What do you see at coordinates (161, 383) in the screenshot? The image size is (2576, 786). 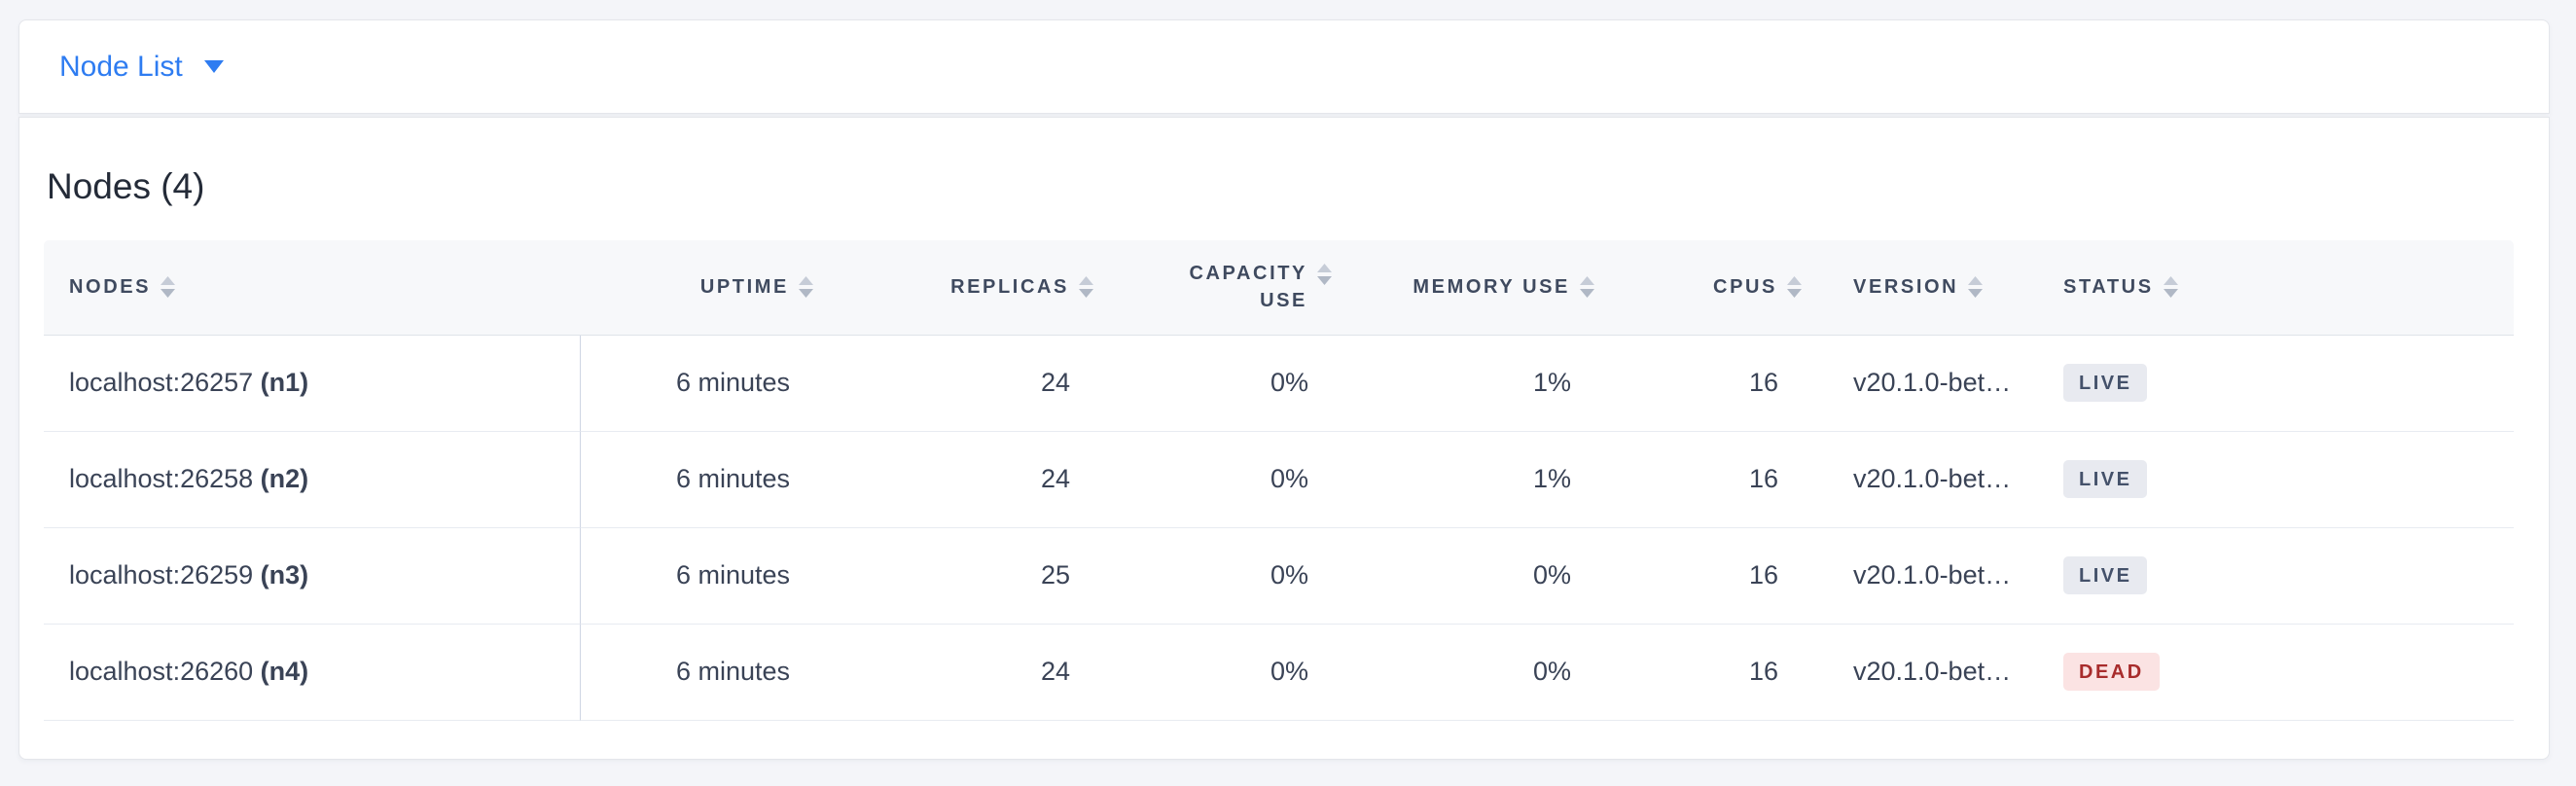 I see `node-address: localhost:26257` at bounding box center [161, 383].